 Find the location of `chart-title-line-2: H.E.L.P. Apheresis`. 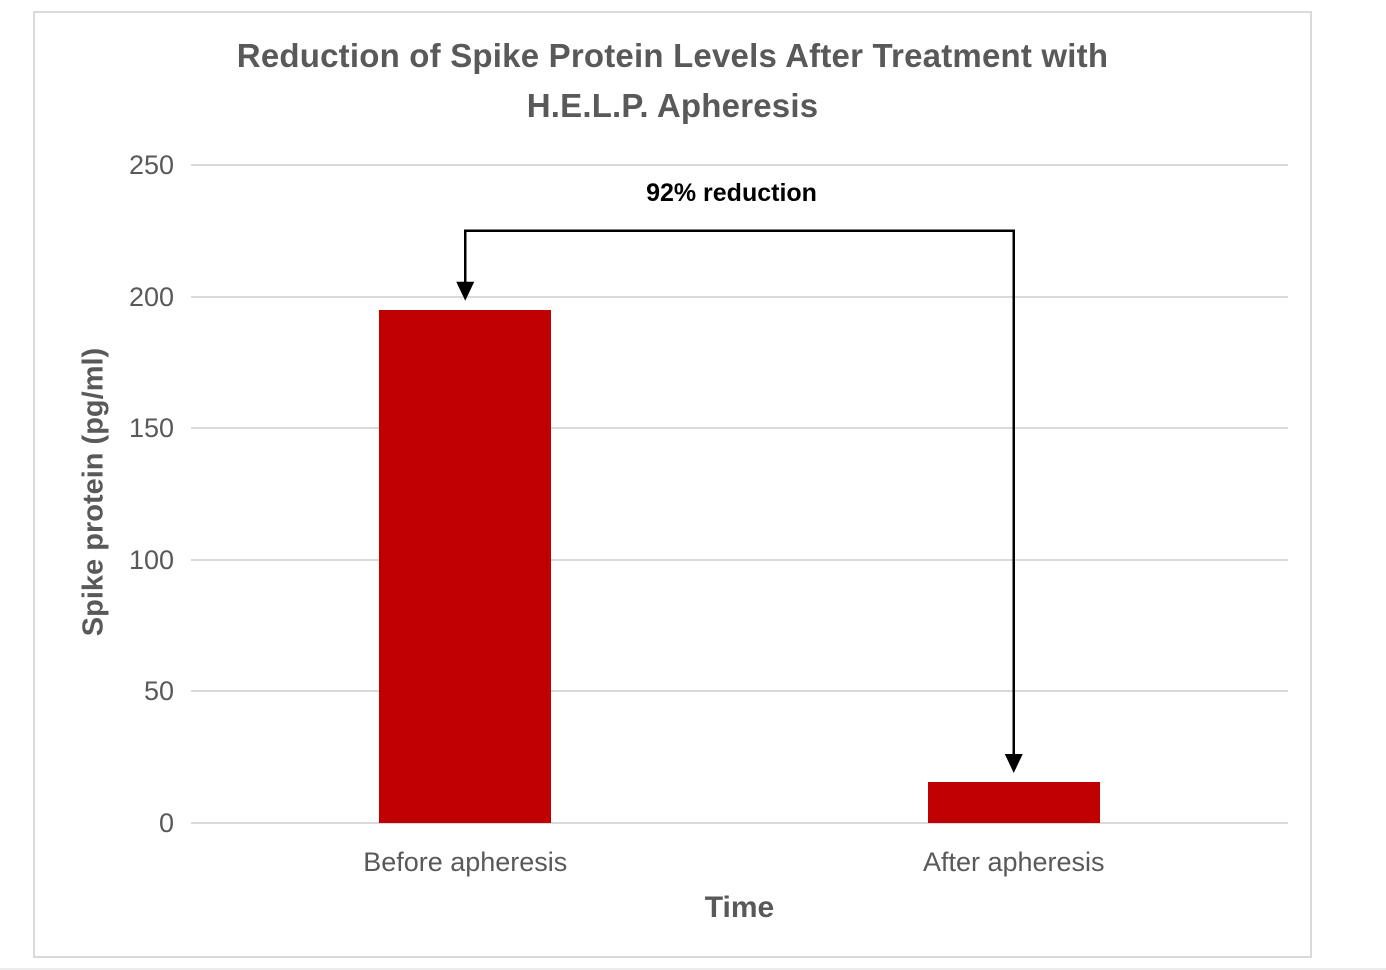

chart-title-line-2: H.E.L.P. Apheresis is located at coordinates (672, 105).